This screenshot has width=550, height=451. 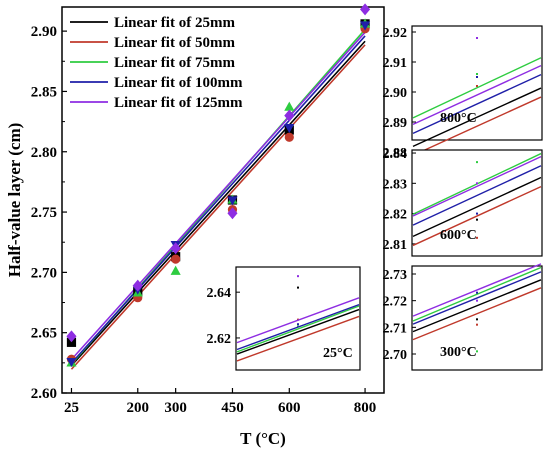 I want to click on x-tick-label: 450, so click(x=232, y=408).